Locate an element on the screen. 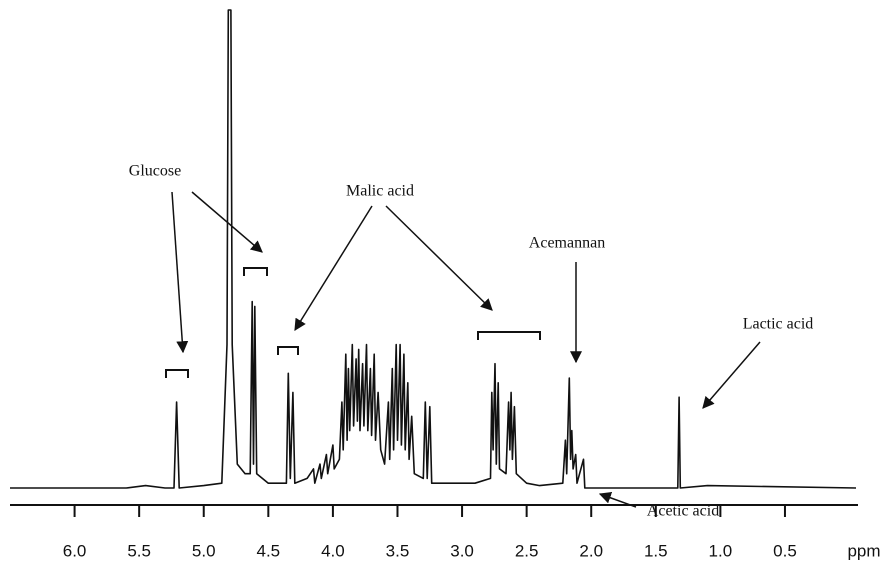  x-tick-label: 3.5 is located at coordinates (398, 550).